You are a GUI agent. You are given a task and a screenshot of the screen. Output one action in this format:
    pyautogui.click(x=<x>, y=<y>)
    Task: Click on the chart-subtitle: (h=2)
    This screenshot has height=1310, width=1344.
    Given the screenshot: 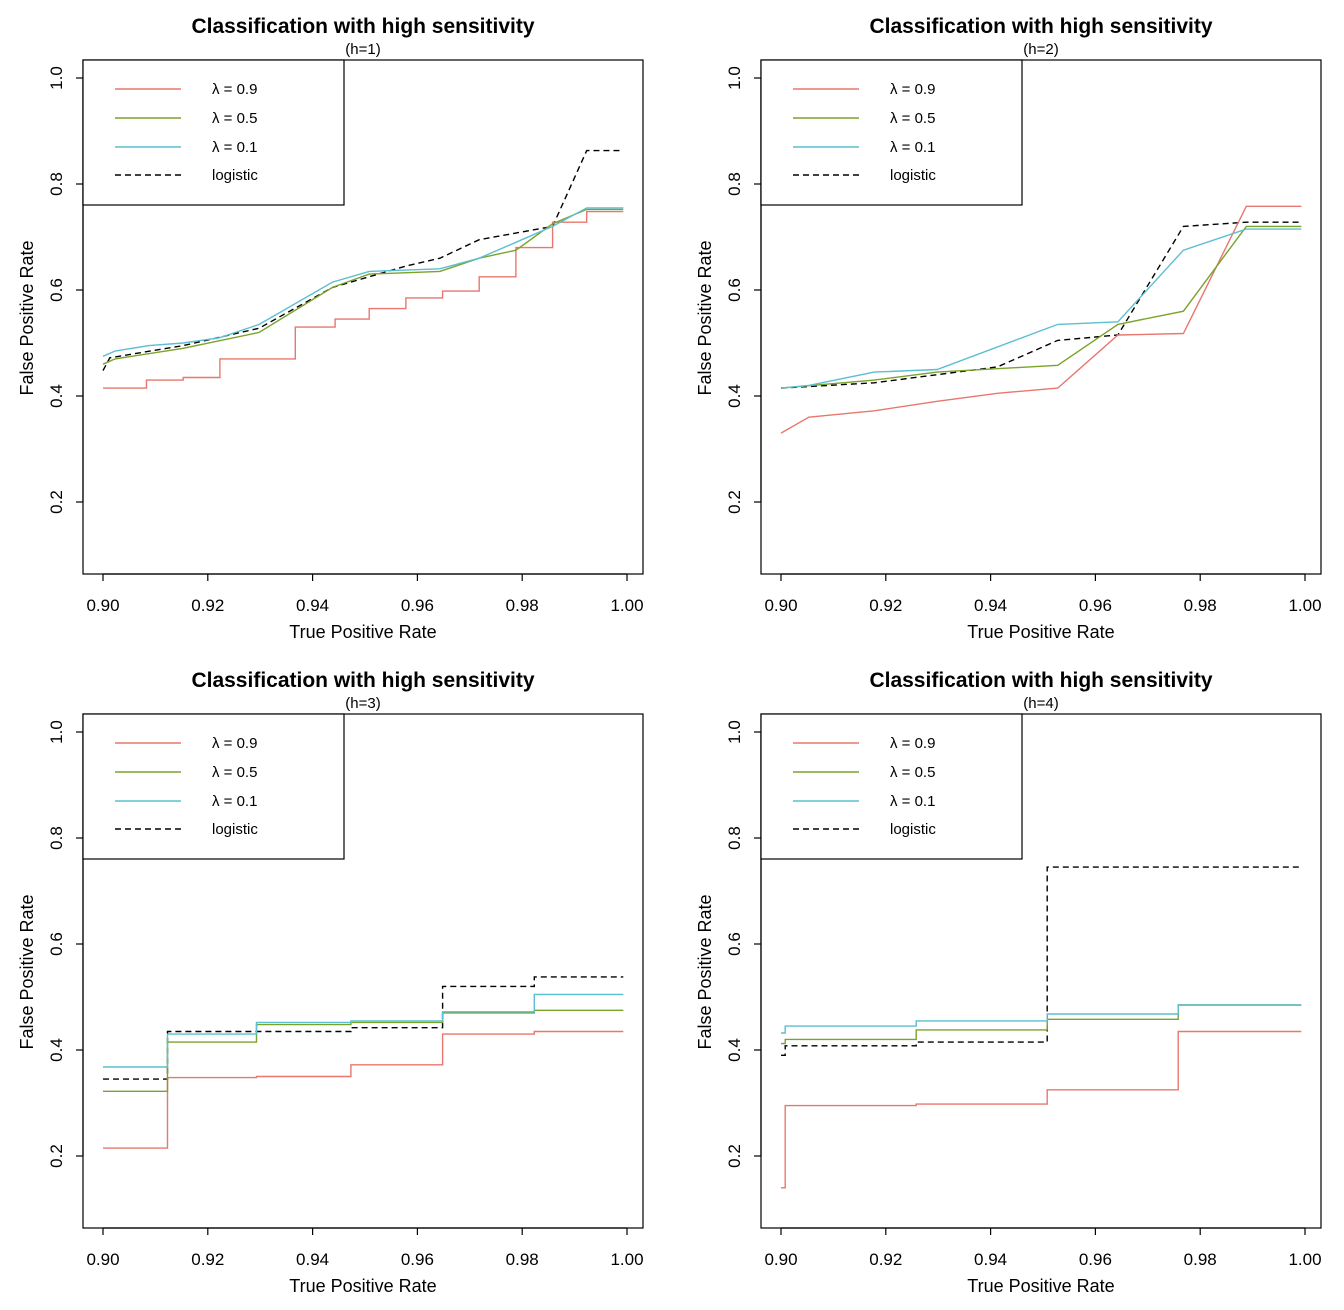 What is the action you would take?
    pyautogui.click(x=1040, y=49)
    